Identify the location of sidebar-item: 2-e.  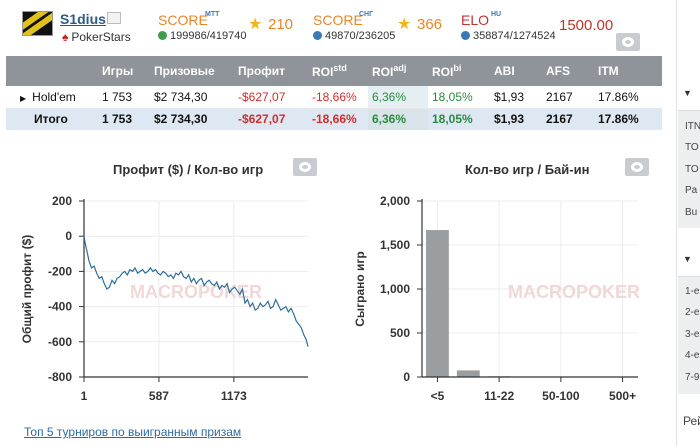
(692, 312).